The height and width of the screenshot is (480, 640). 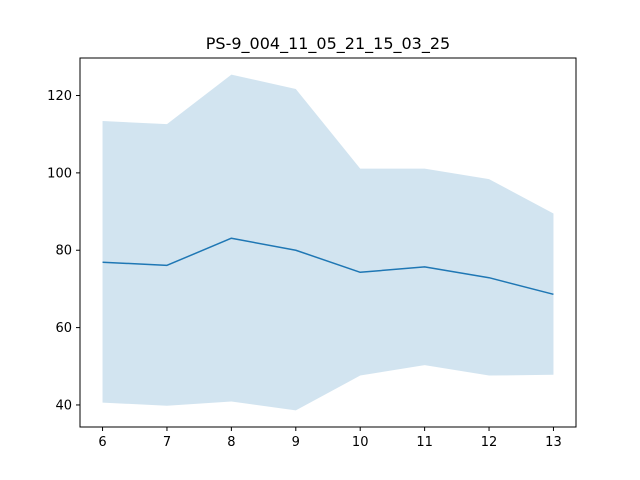 I want to click on x-tick-label: 8, so click(x=231, y=442).